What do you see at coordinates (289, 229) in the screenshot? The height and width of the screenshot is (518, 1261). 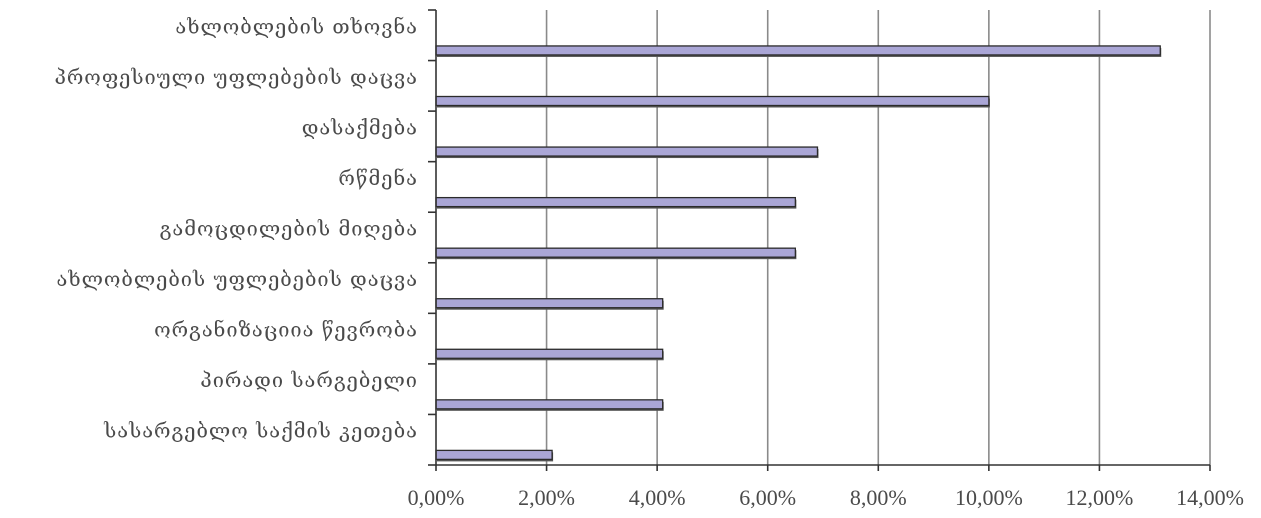 I see `category-label: გამოცდილების მიღება` at bounding box center [289, 229].